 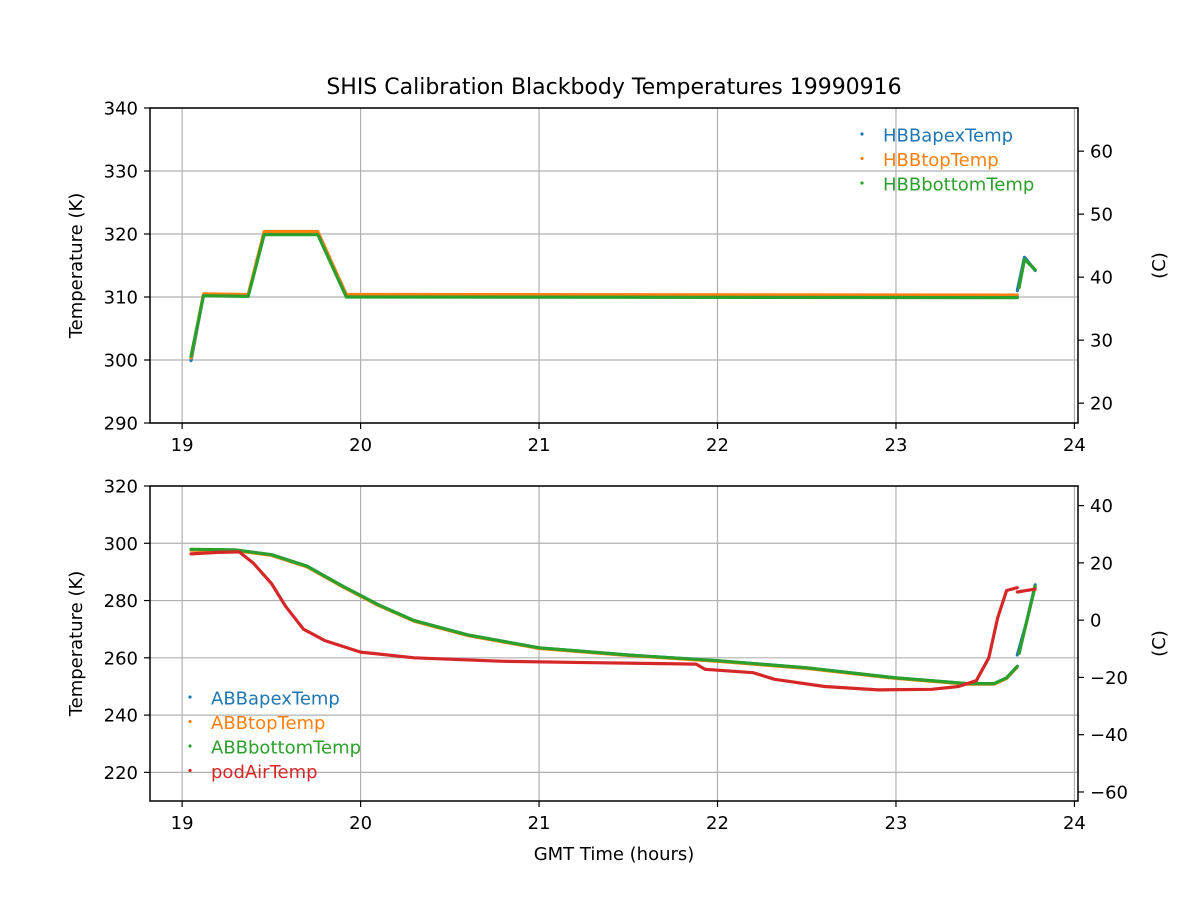 I want to click on y-tick-label: 340, so click(x=121, y=109).